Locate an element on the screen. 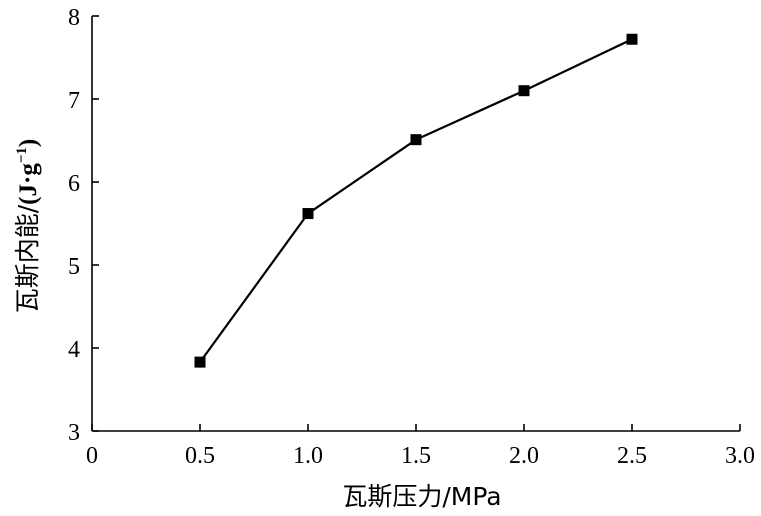 This screenshot has width=761, height=516. y-tick-label: 6 is located at coordinates (74, 184).